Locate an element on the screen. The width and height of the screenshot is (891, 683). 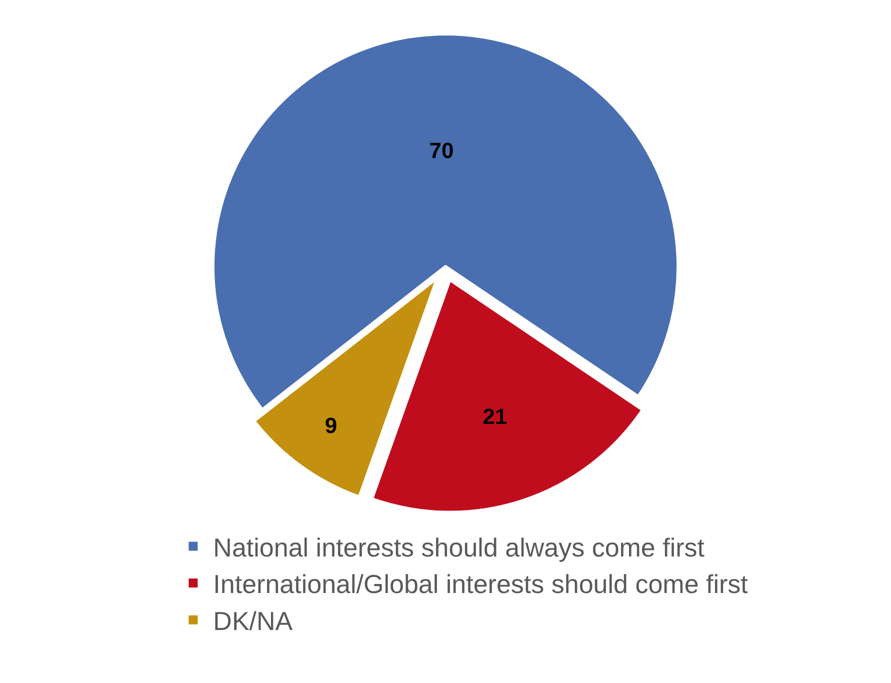
legend-label: International/Global interests should come first is located at coordinates (481, 584).